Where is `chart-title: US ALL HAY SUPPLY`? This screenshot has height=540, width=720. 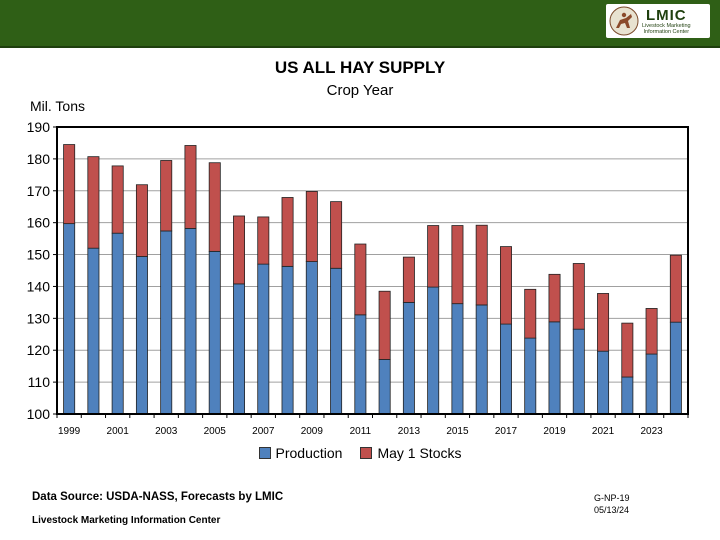 chart-title: US ALL HAY SUPPLY is located at coordinates (360, 67).